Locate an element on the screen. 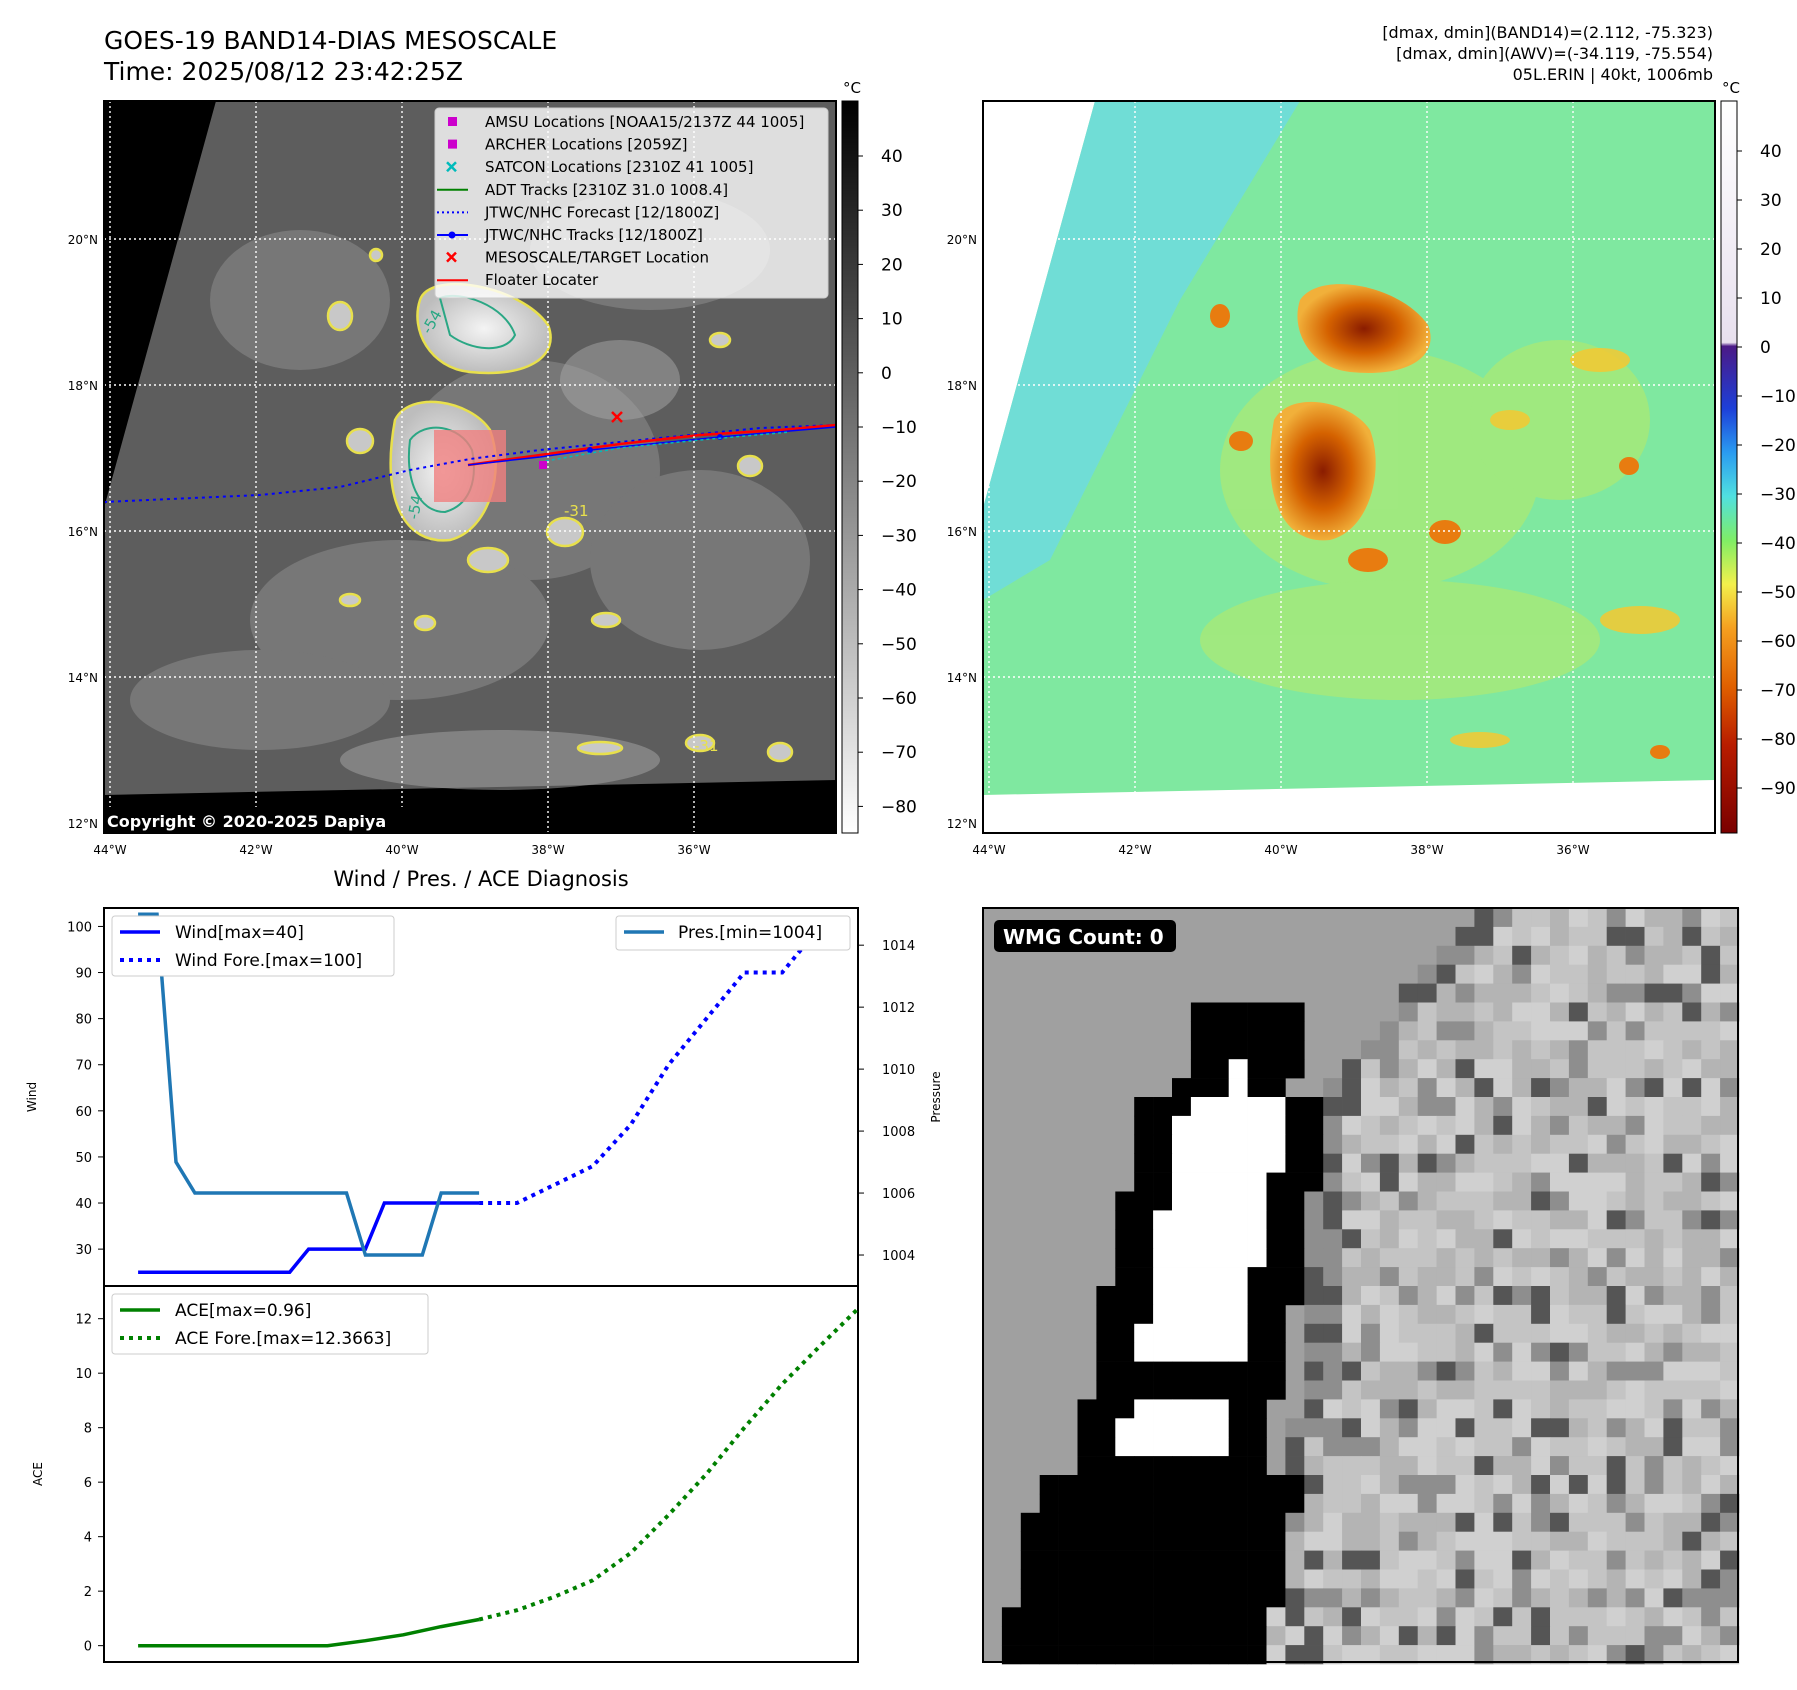 The image size is (1797, 1690). lat-tick-label: 18°N is located at coordinates (83, 386).